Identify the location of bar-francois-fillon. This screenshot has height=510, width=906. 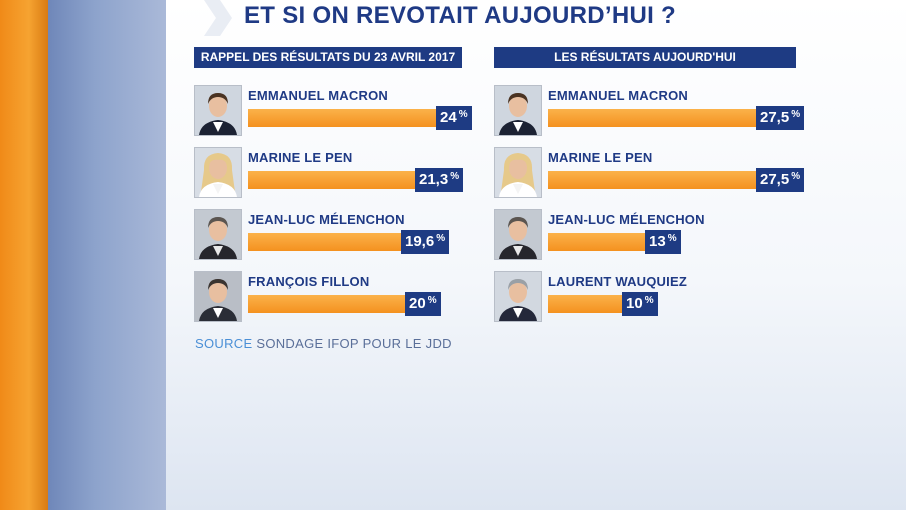
(327, 304).